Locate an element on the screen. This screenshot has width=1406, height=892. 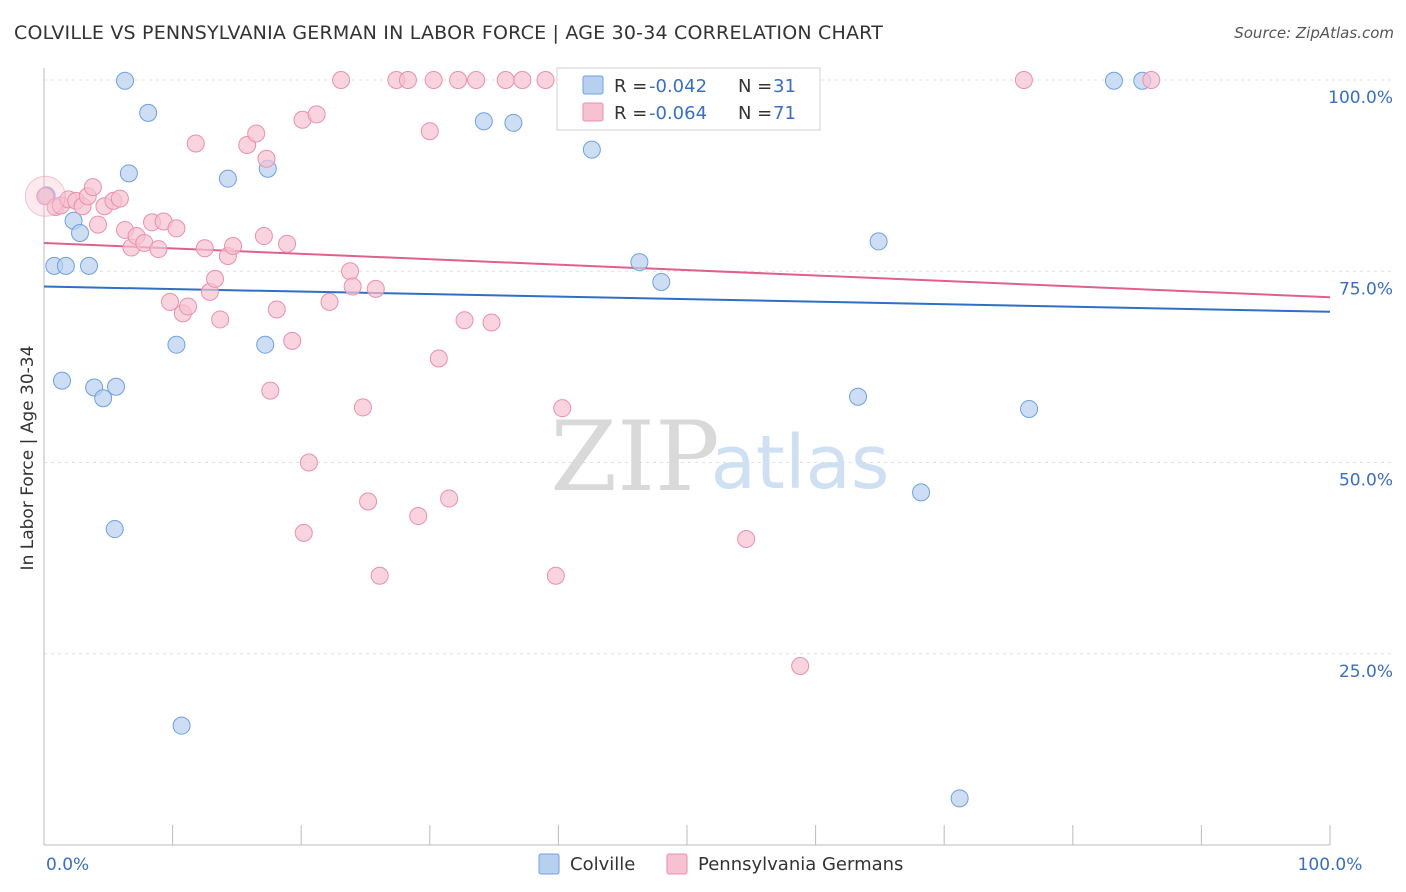
trend-line-pa-germans is located at coordinates (687, 270).